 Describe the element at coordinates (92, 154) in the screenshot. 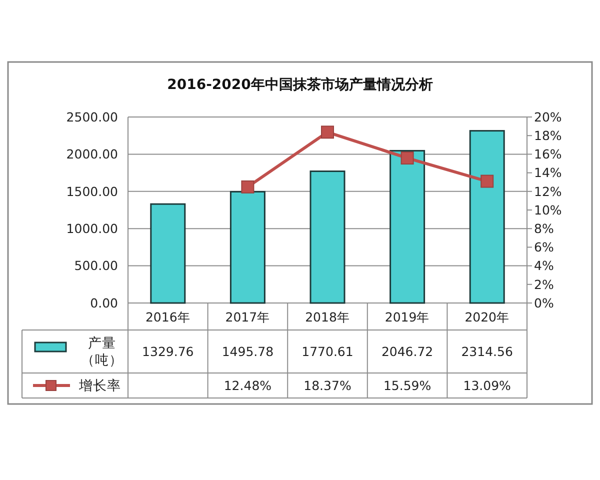

I see `y-tick-label: 2000.00` at that location.